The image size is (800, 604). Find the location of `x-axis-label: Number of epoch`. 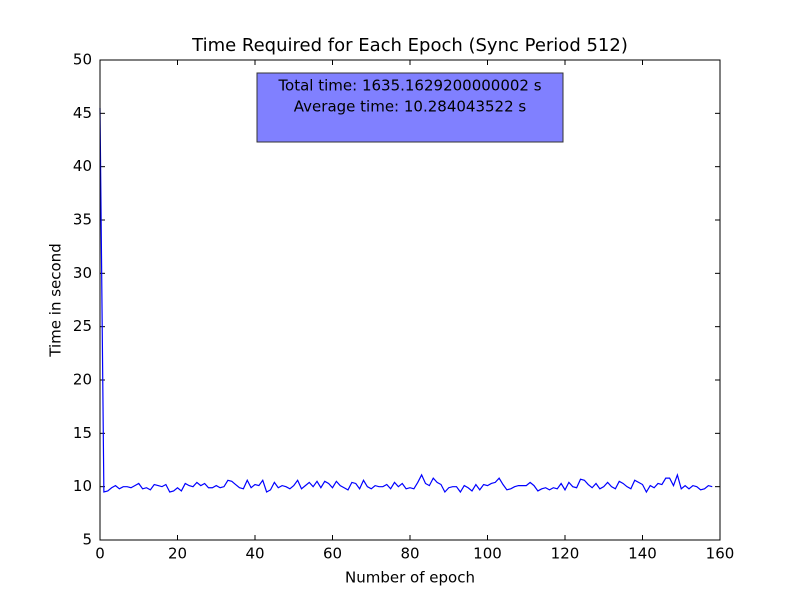

x-axis-label: Number of epoch is located at coordinates (410, 578).